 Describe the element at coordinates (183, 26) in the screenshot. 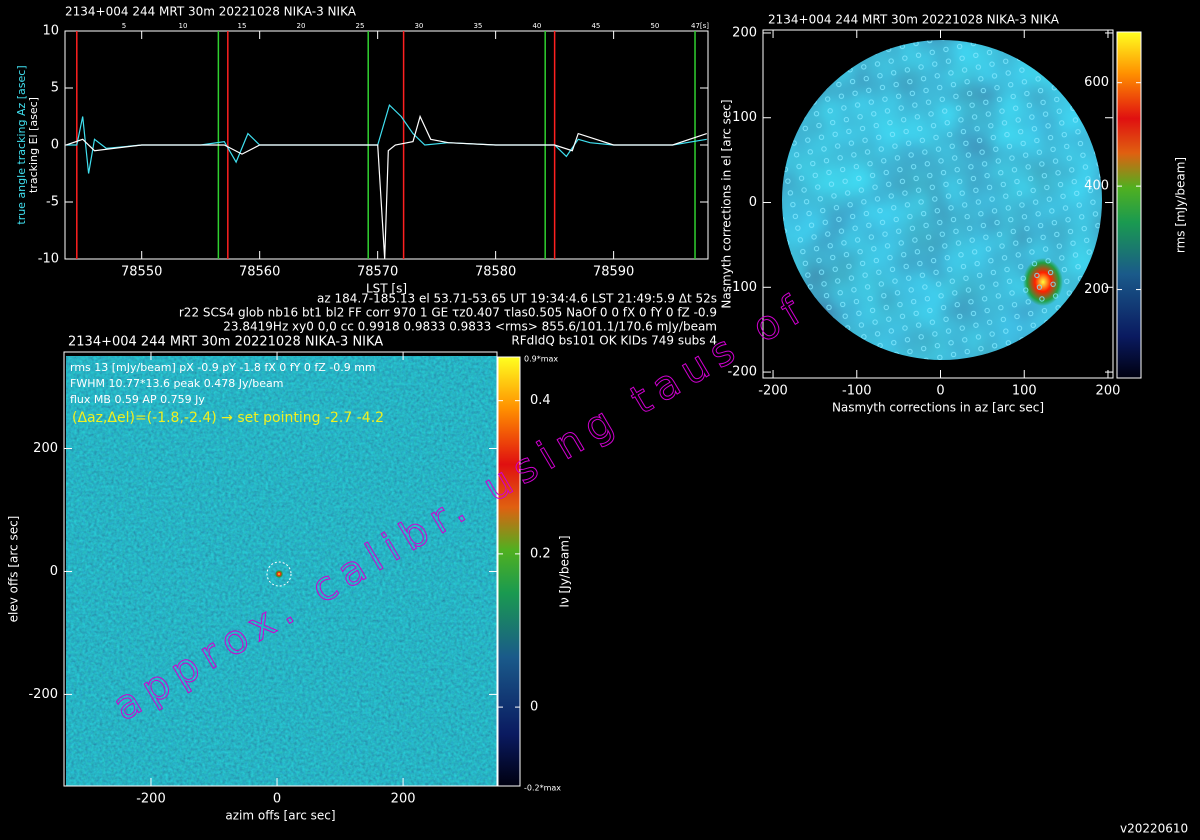

I see `top-tick-label: 10` at that location.